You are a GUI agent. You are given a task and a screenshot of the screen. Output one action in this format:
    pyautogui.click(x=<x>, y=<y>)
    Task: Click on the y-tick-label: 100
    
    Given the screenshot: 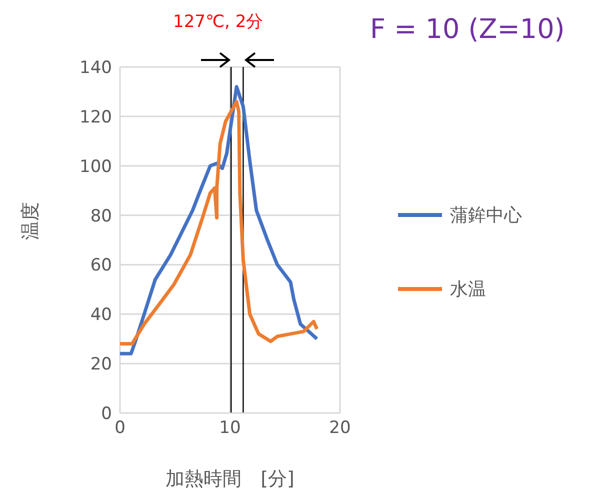 What is the action you would take?
    pyautogui.click(x=96, y=166)
    